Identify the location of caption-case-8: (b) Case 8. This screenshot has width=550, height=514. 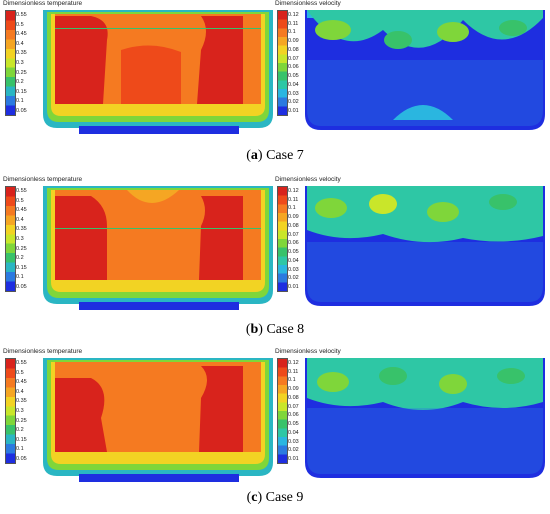
(275, 329).